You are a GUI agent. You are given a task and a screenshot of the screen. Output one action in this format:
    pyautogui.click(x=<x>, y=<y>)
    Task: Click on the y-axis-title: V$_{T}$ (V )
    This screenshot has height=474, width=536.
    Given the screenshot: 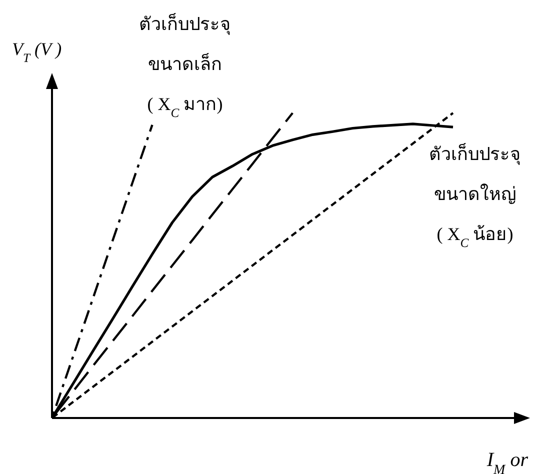 What is the action you would take?
    pyautogui.click(x=37, y=52)
    